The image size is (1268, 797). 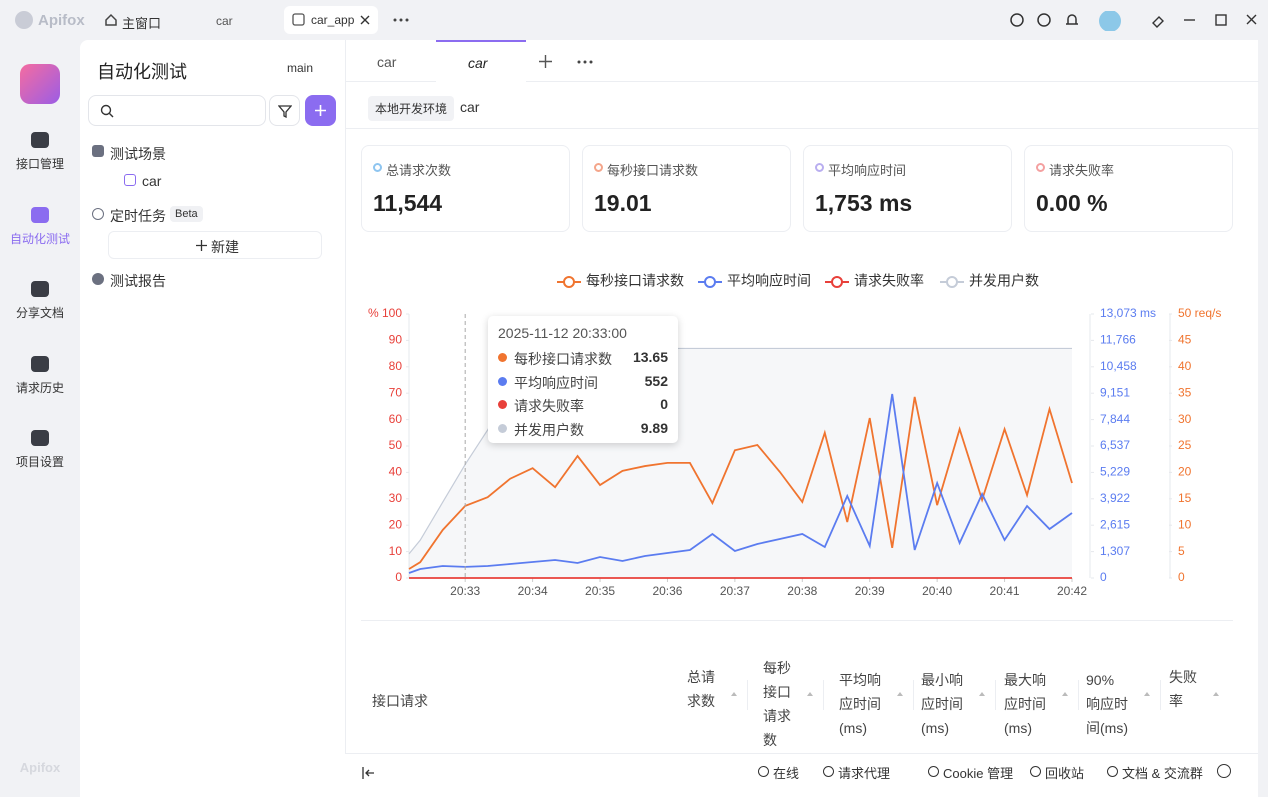 What do you see at coordinates (40, 84) in the screenshot?
I see `project-avatar` at bounding box center [40, 84].